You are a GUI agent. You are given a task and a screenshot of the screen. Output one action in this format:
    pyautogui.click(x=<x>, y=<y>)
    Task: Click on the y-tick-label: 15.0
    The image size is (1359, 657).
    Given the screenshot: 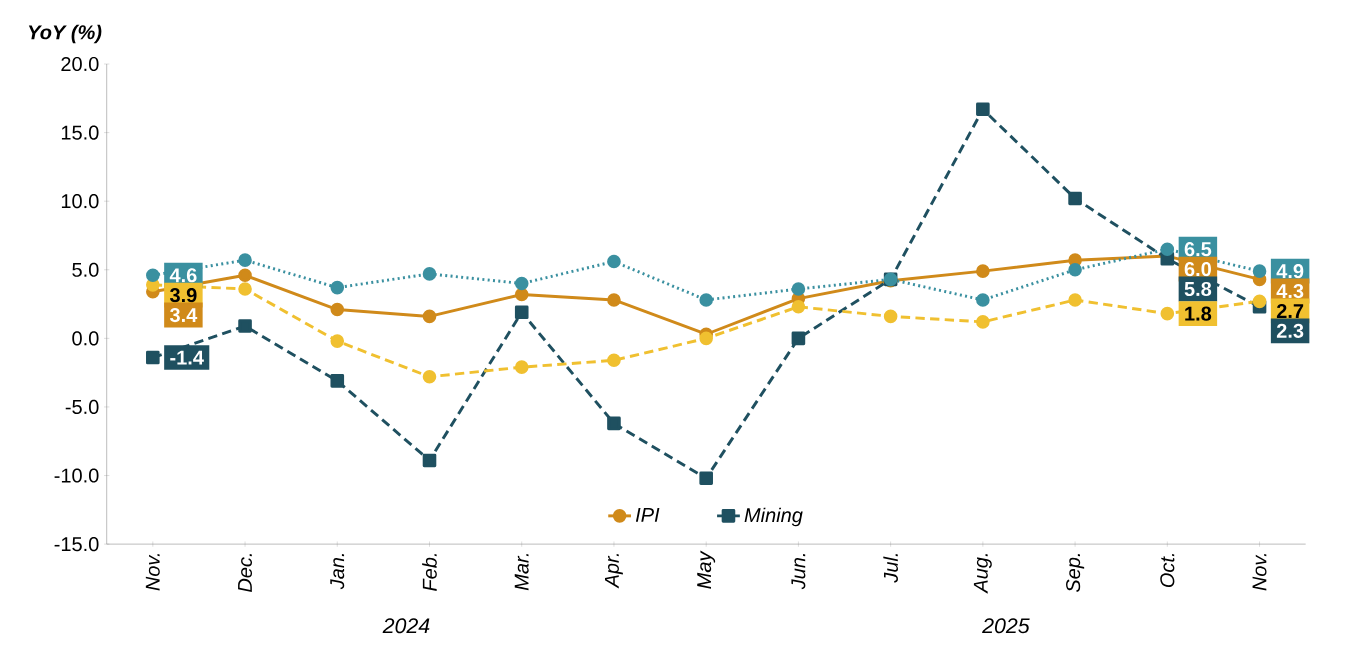 What is the action you would take?
    pyautogui.click(x=80, y=132)
    